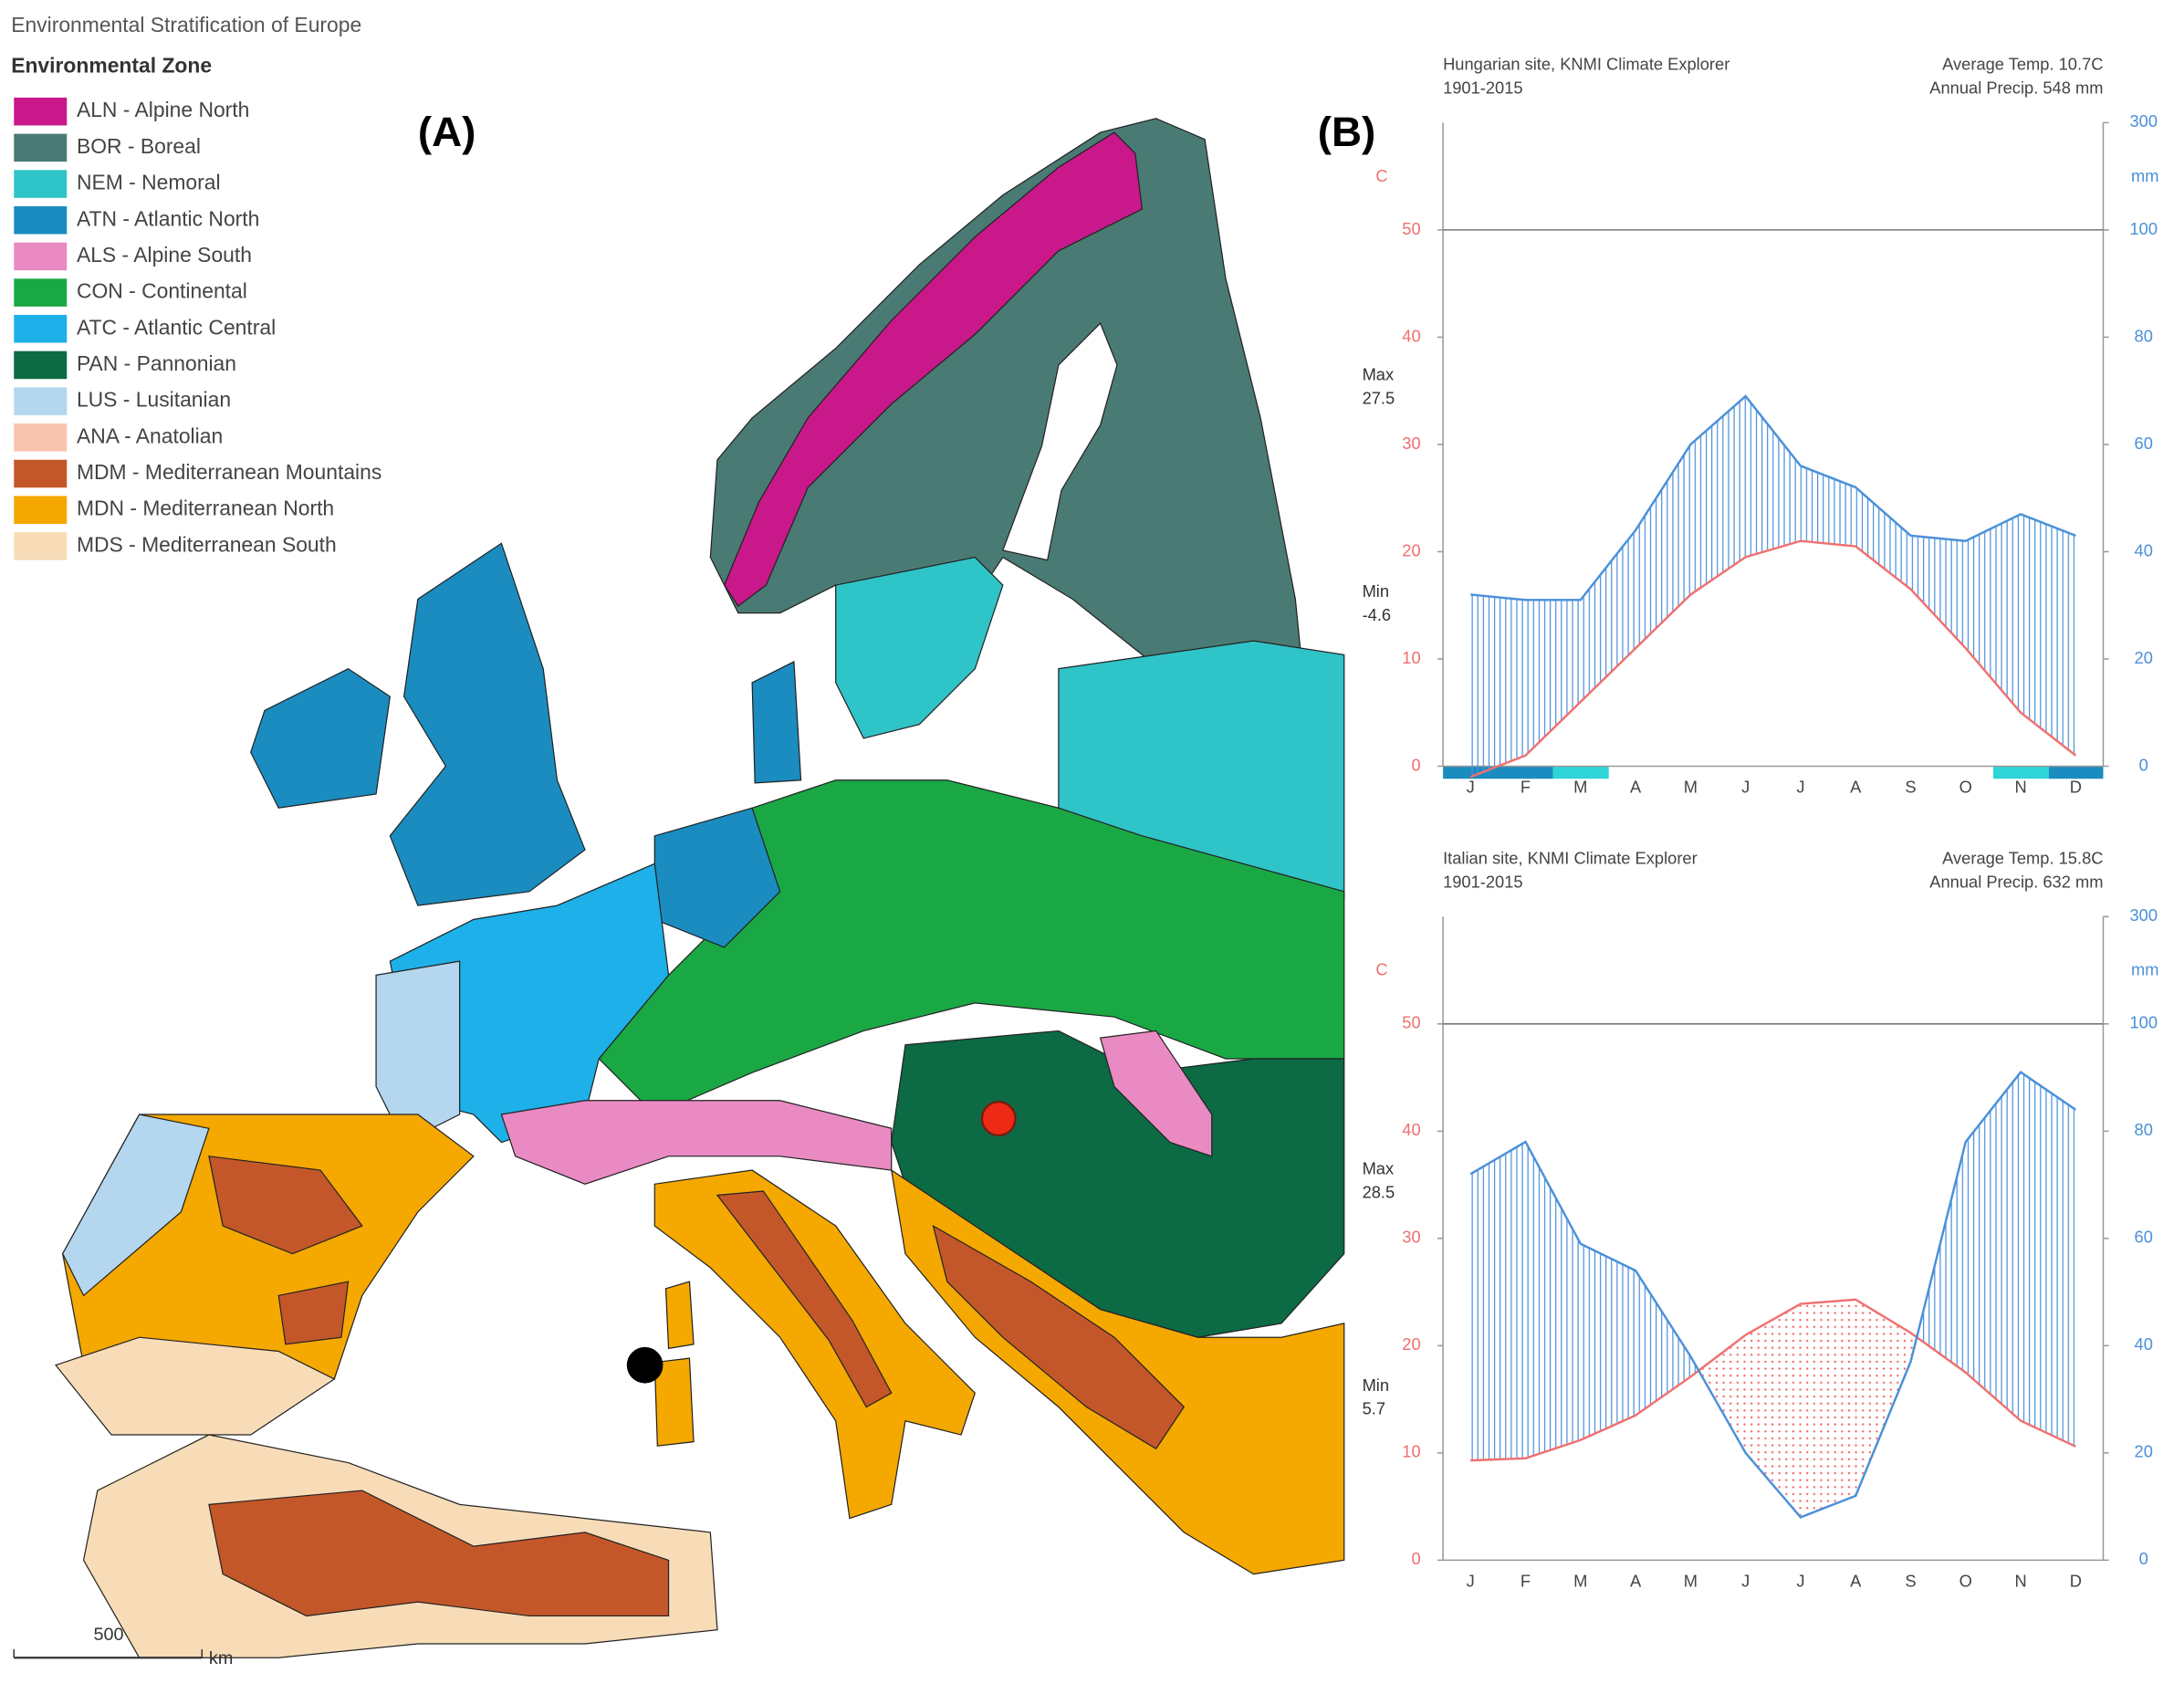 This screenshot has width=2184, height=1694. What do you see at coordinates (1911, 787) in the screenshot?
I see `x-tick-label: S` at bounding box center [1911, 787].